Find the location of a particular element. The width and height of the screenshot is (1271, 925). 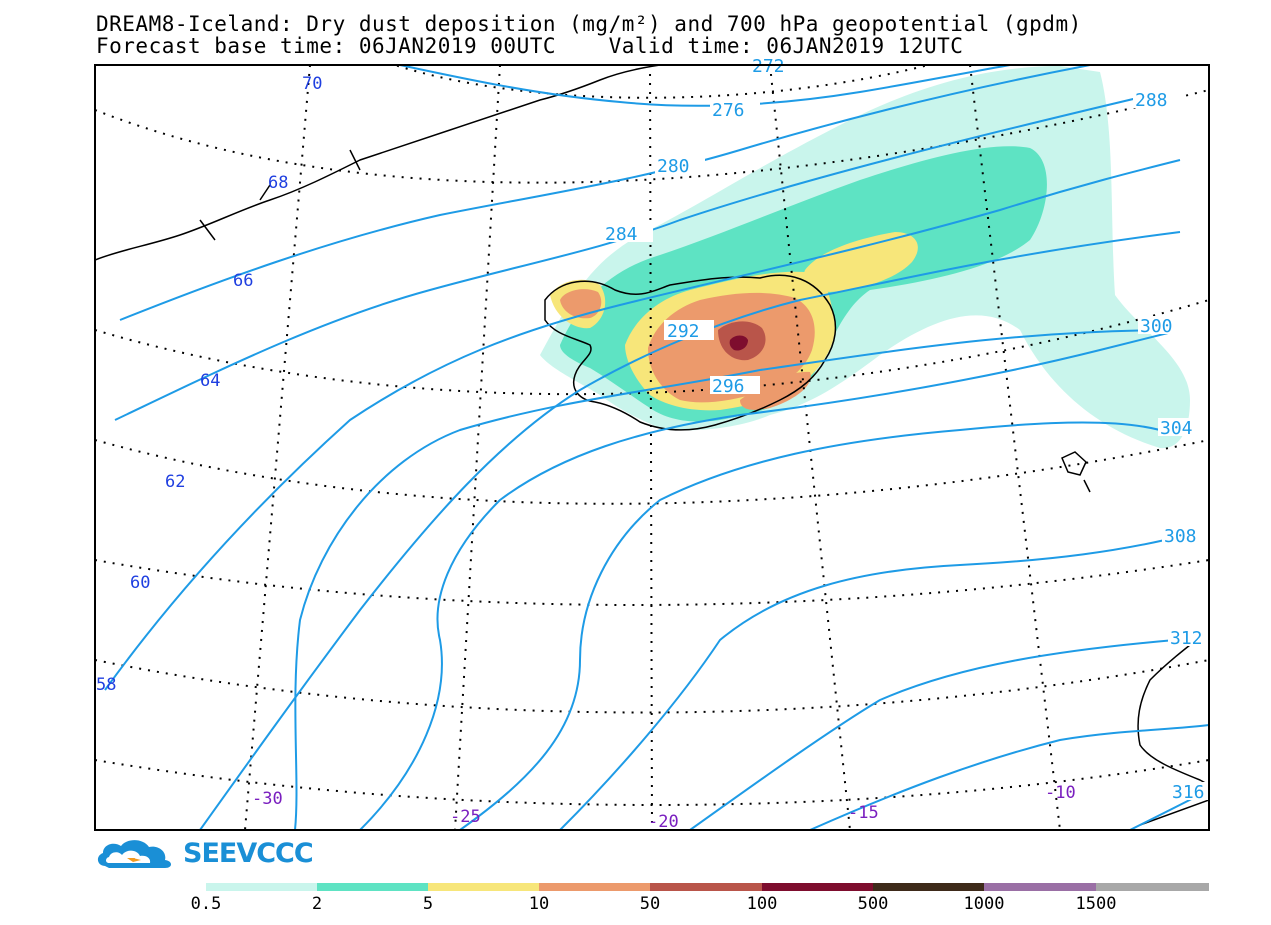

norway-coast is located at coordinates (1173, 727).